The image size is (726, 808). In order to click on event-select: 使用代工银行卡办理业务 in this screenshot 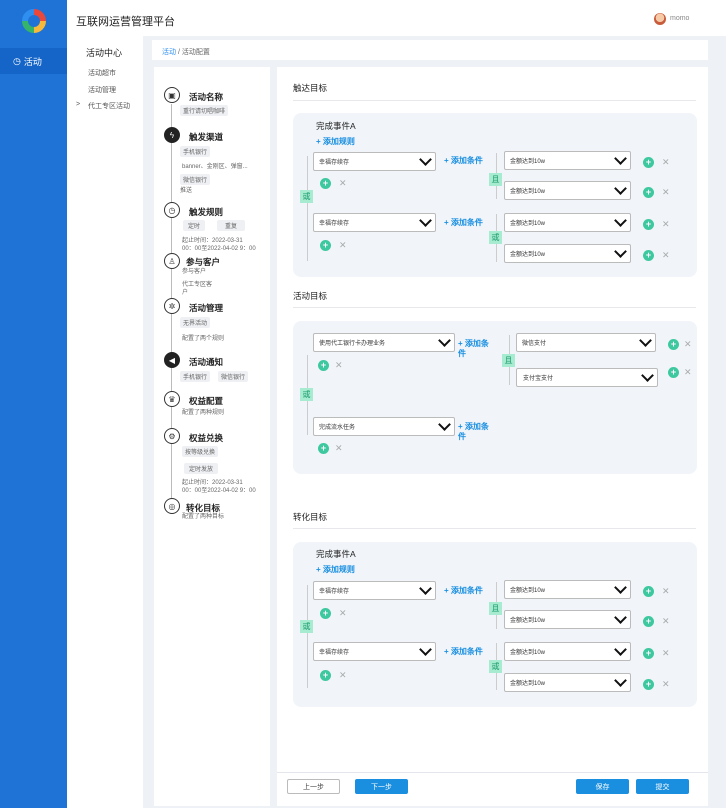, I will do `click(384, 342)`.